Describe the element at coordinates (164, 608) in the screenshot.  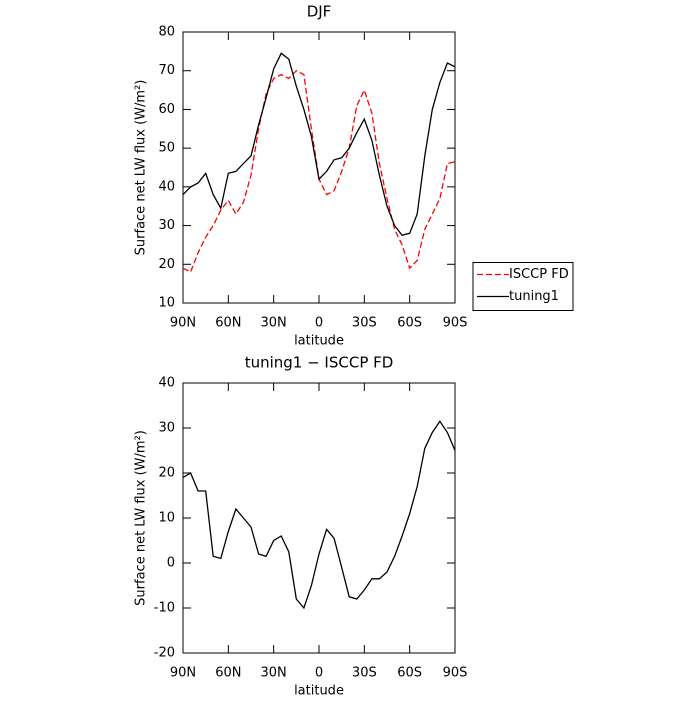
I see `y-tick-label: -10` at that location.